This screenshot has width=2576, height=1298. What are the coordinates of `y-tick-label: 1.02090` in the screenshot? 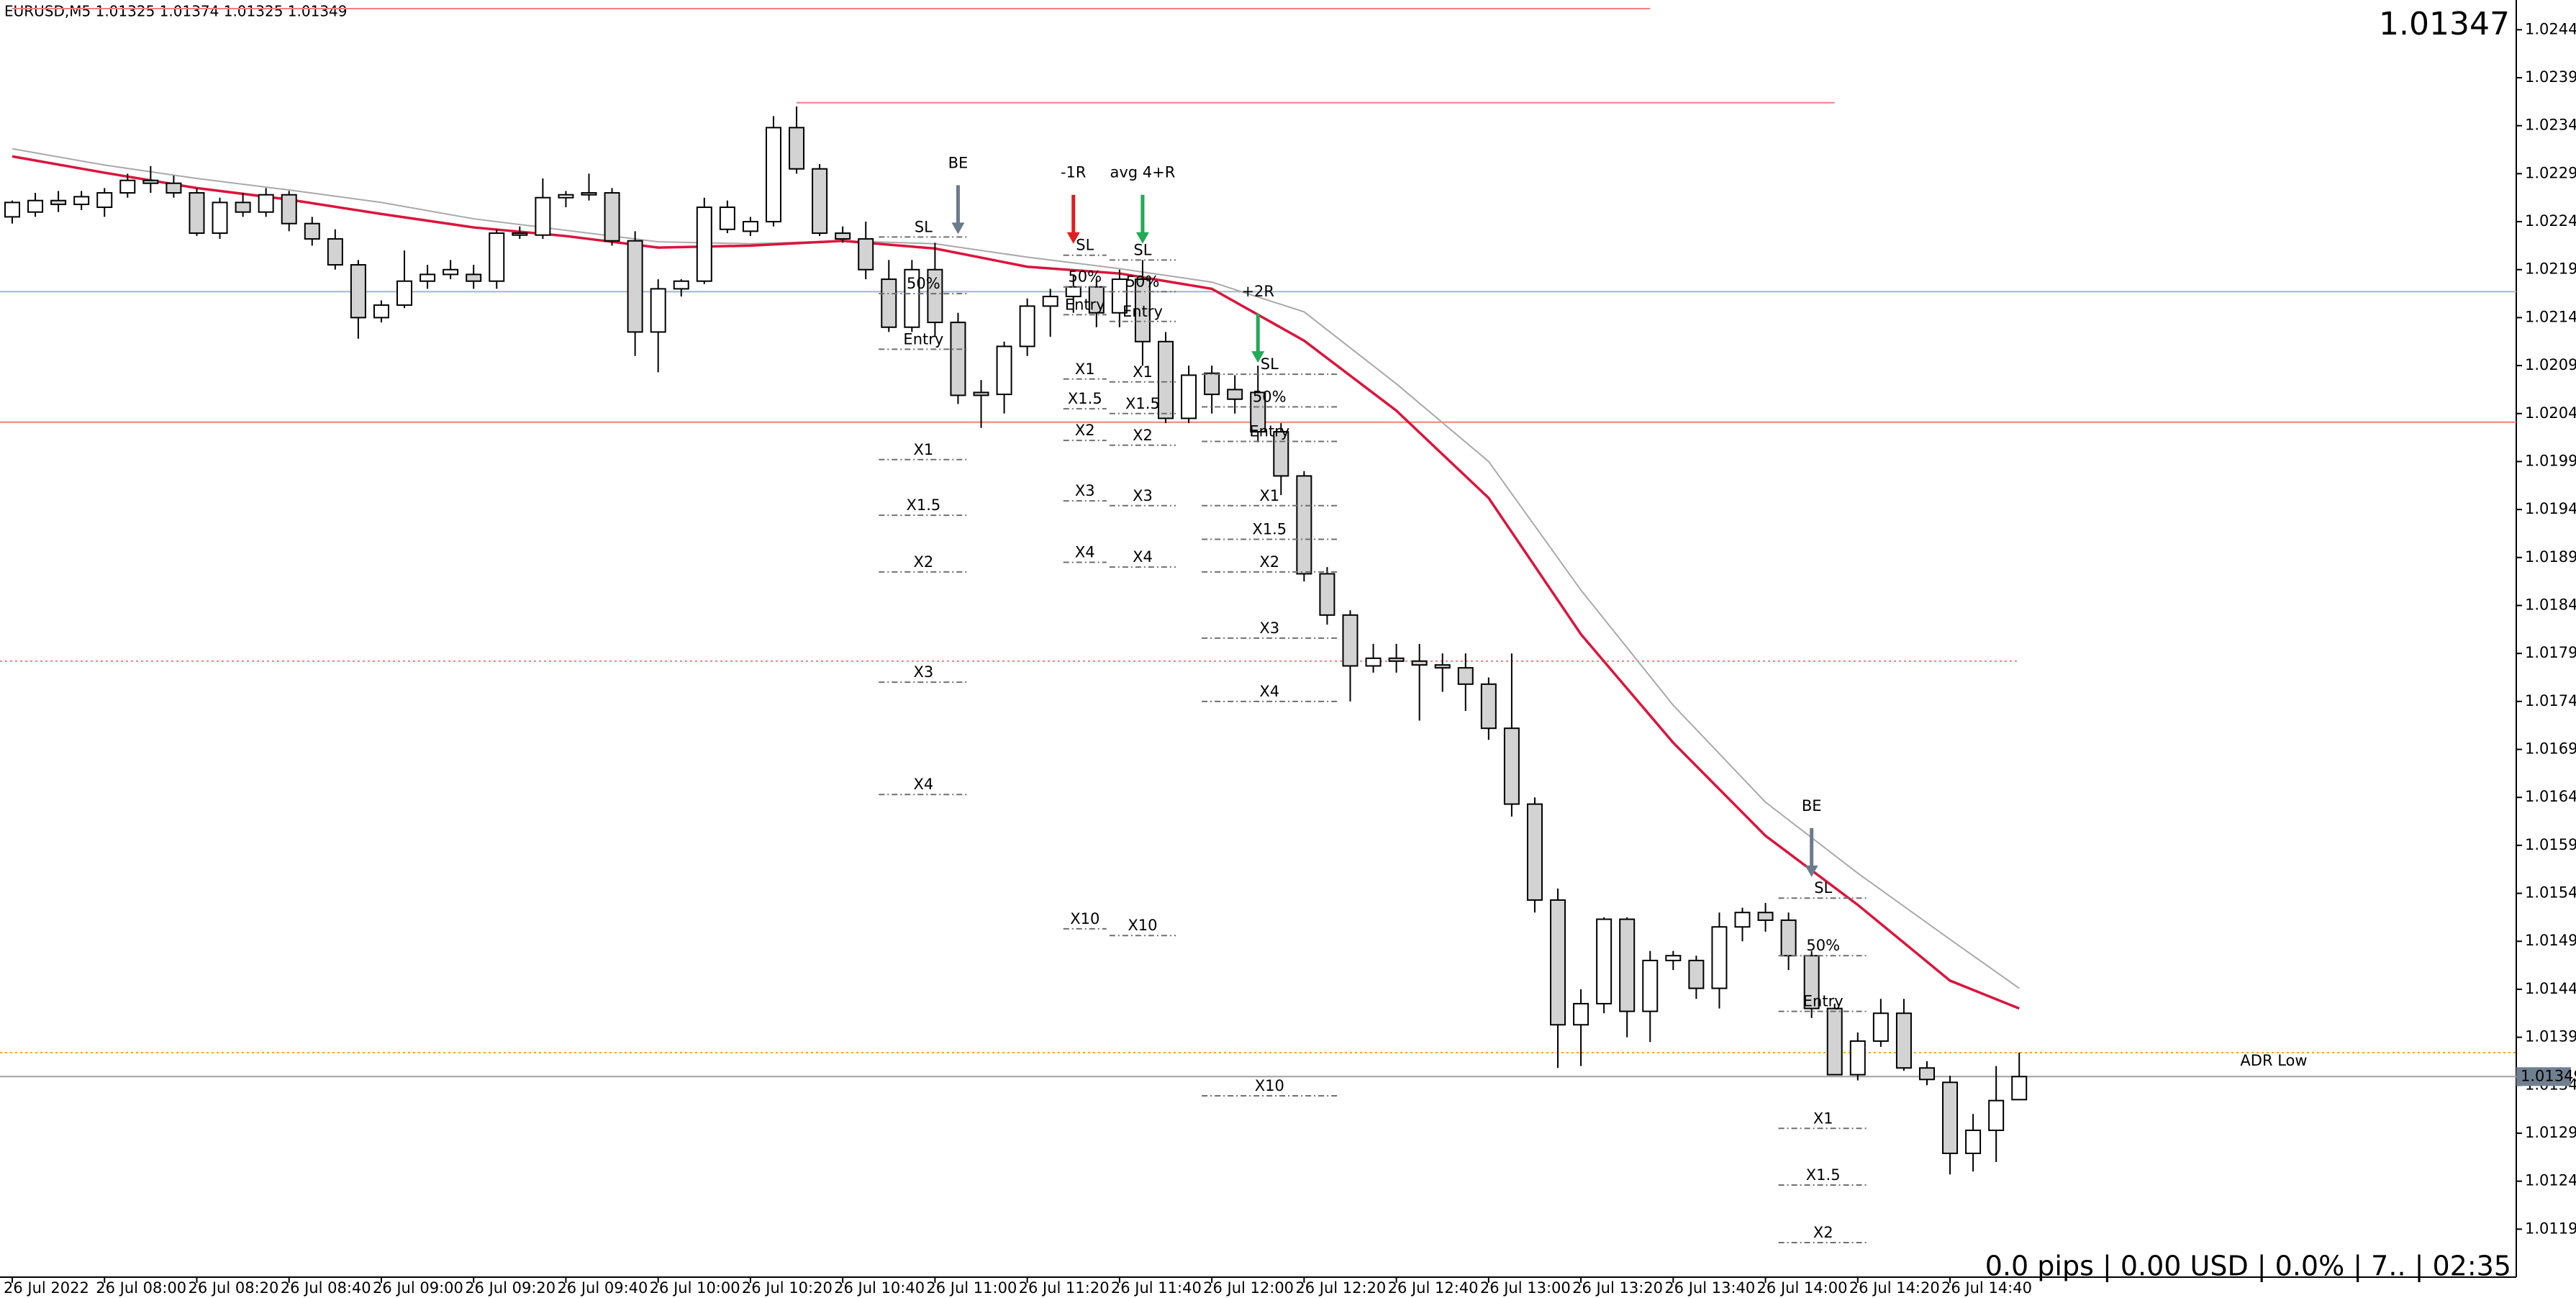 It's located at (2550, 364).